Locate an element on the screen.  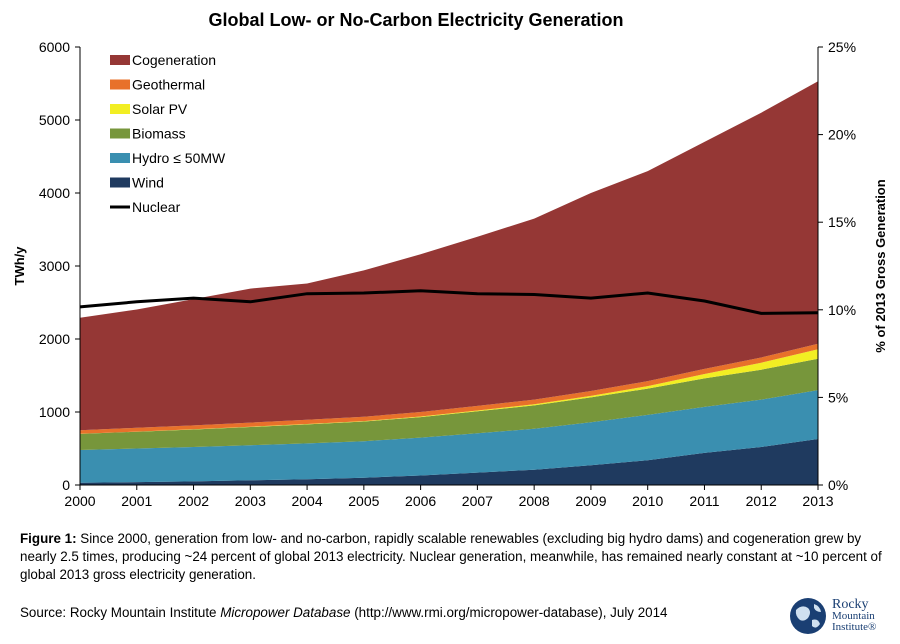
x-tick-label: 2007 is located at coordinates (477, 501).